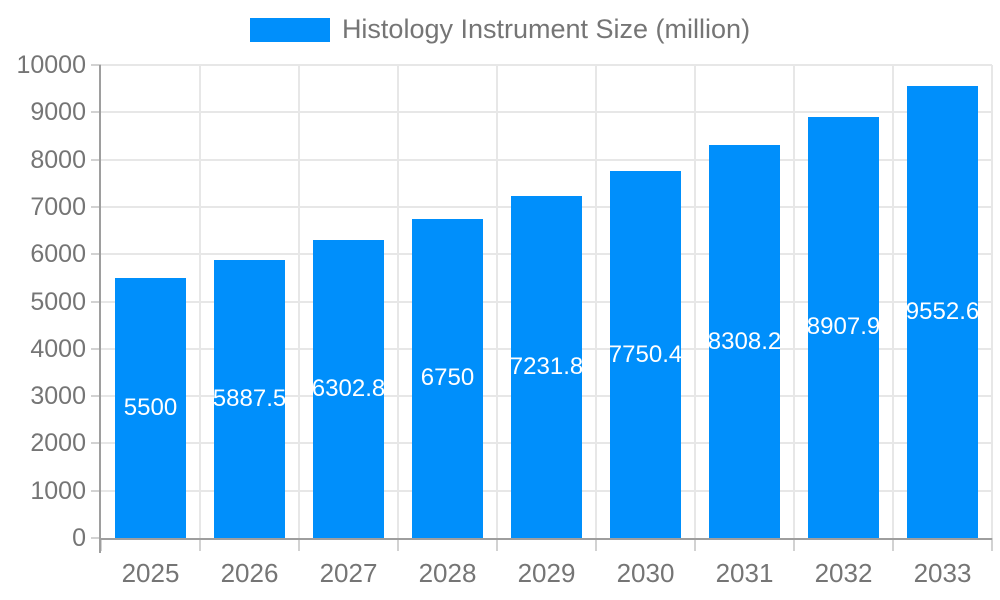 The width and height of the screenshot is (1000, 600). I want to click on y-axis-label: 4000, so click(58, 348).